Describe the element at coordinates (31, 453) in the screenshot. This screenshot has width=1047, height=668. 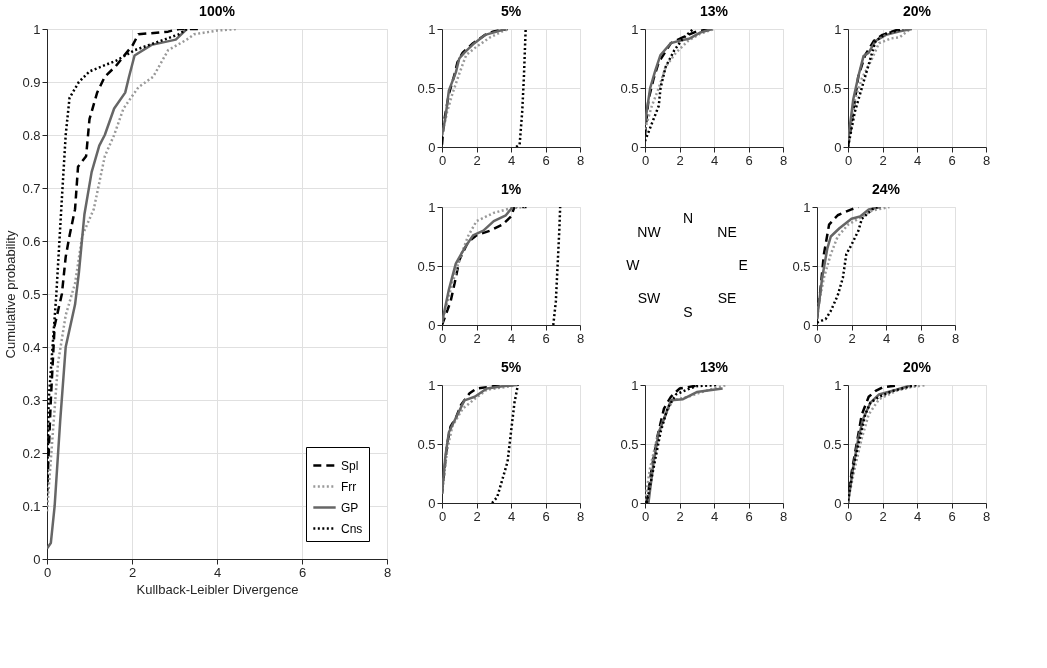
I see `y-tick-label: 0.2` at that location.